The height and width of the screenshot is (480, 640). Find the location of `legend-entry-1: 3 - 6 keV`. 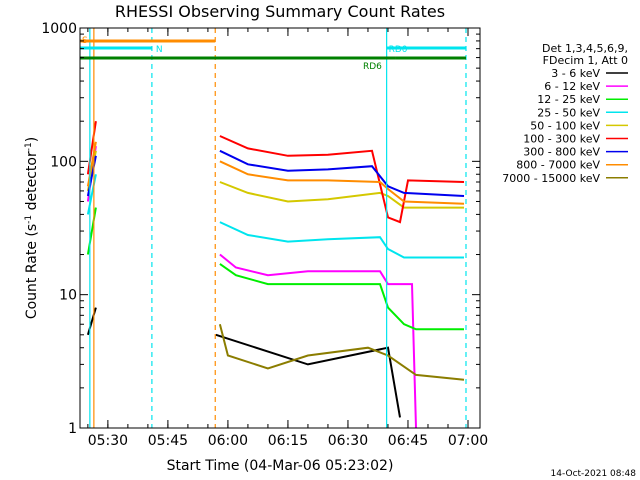

legend-entry-1: 3 - 6 keV is located at coordinates (575, 73).